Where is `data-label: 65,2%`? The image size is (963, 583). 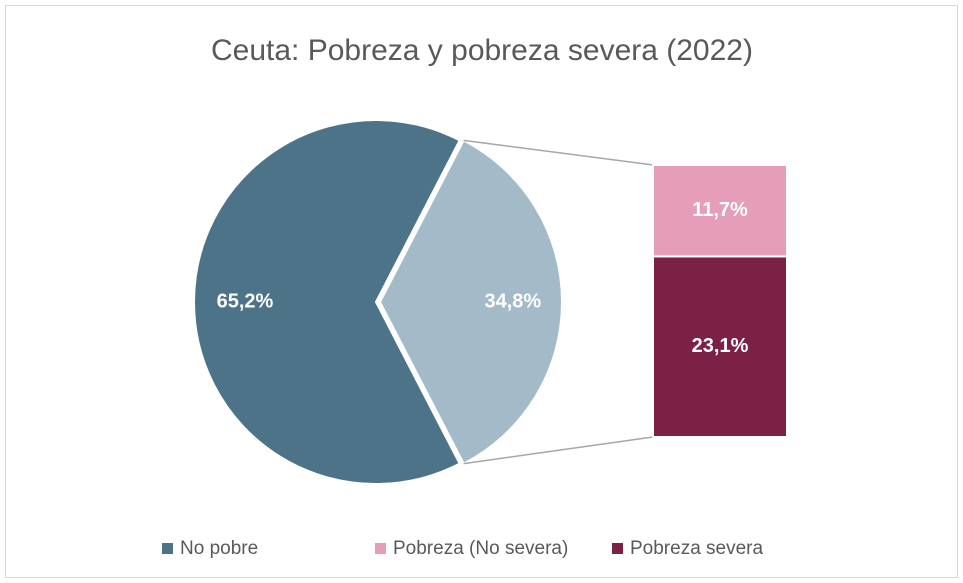 data-label: 65,2% is located at coordinates (245, 301).